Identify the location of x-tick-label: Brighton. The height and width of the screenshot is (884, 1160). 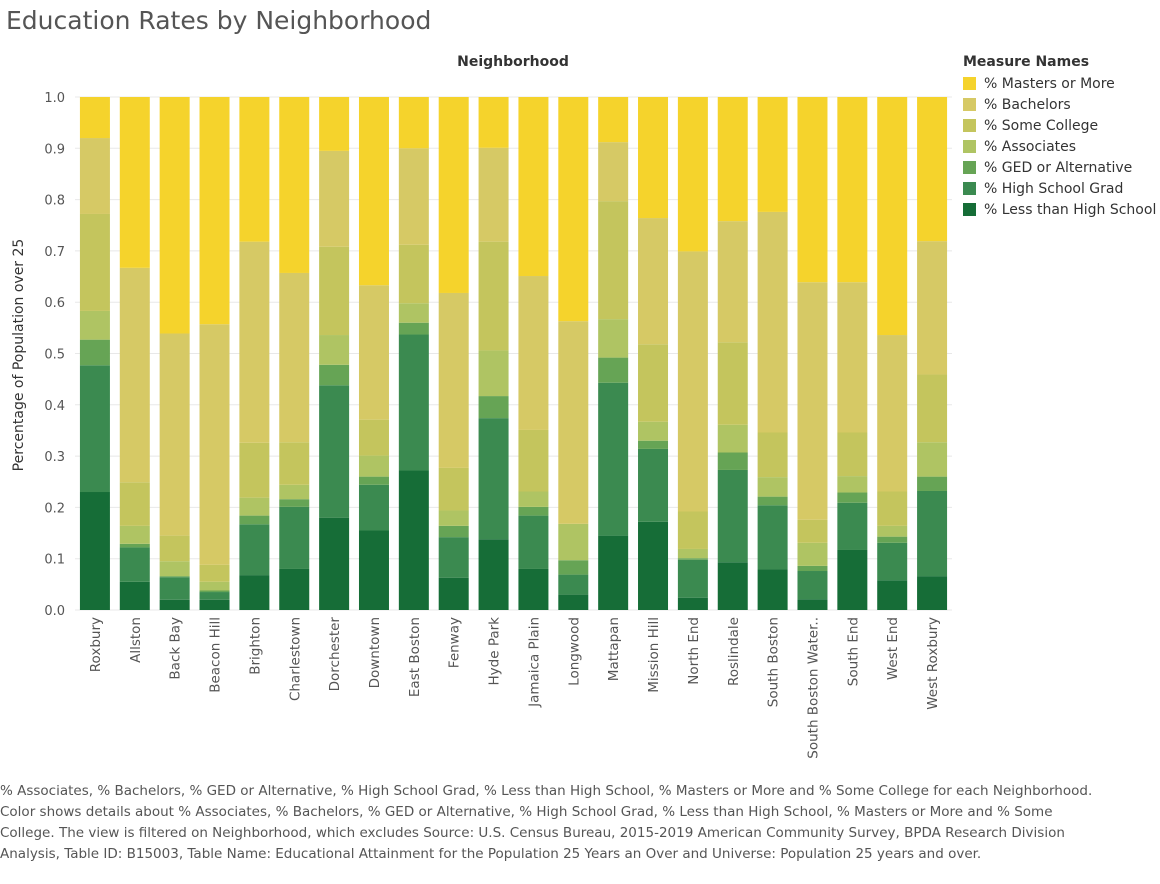
(255, 646).